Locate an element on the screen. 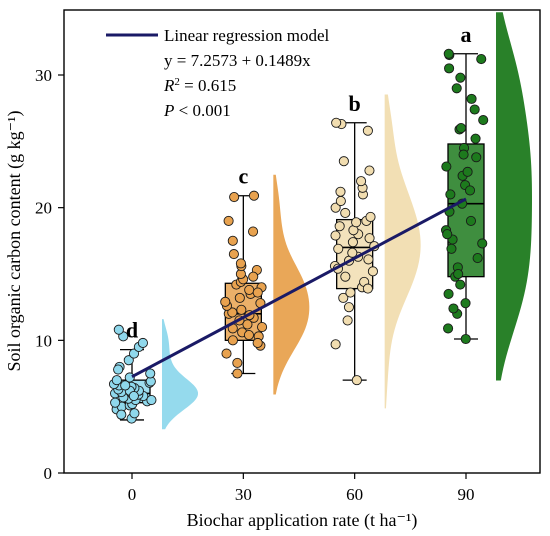 This screenshot has height=536, width=550. group-30: c is located at coordinates (265, 279).